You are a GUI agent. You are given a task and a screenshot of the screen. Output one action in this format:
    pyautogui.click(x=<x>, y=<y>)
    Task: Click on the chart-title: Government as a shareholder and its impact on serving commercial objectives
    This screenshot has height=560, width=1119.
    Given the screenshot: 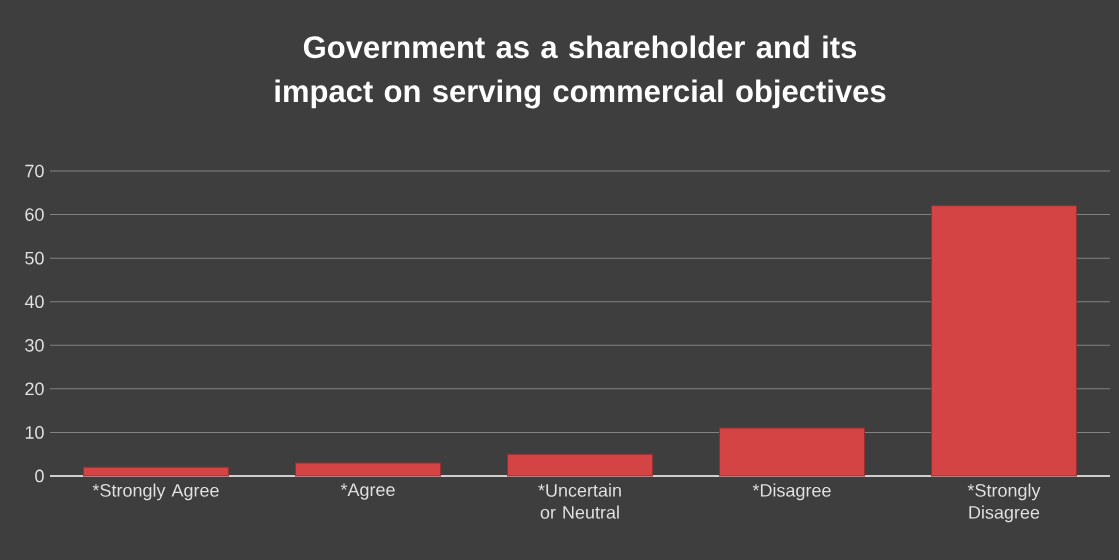 What is the action you would take?
    pyautogui.click(x=580, y=72)
    